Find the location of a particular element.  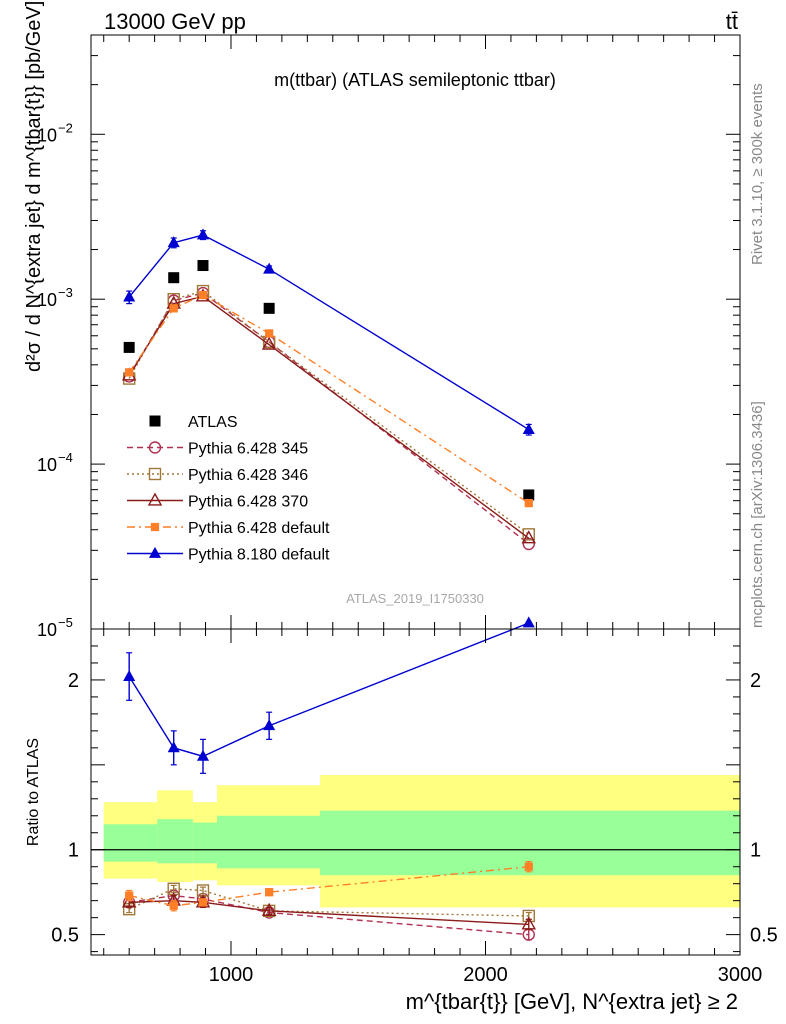

x-tick-label: 1000 is located at coordinates (231, 975).